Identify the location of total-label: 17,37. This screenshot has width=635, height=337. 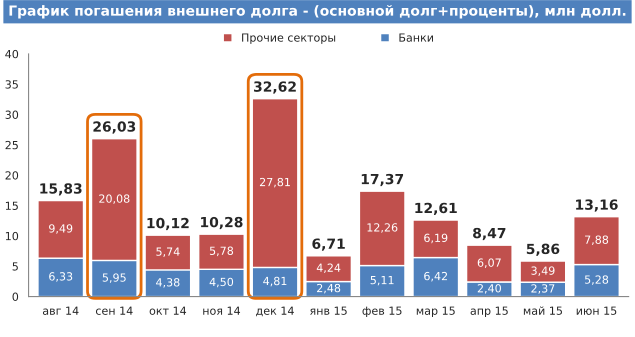
(383, 180).